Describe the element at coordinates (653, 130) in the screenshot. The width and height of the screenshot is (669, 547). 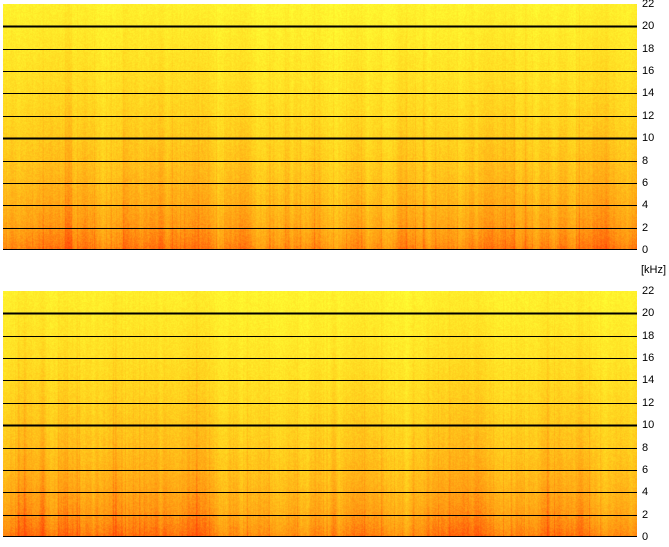
I see `frequency-axis-top: 0 2 4 6 8 10 12 14 16 18 20 22` at that location.